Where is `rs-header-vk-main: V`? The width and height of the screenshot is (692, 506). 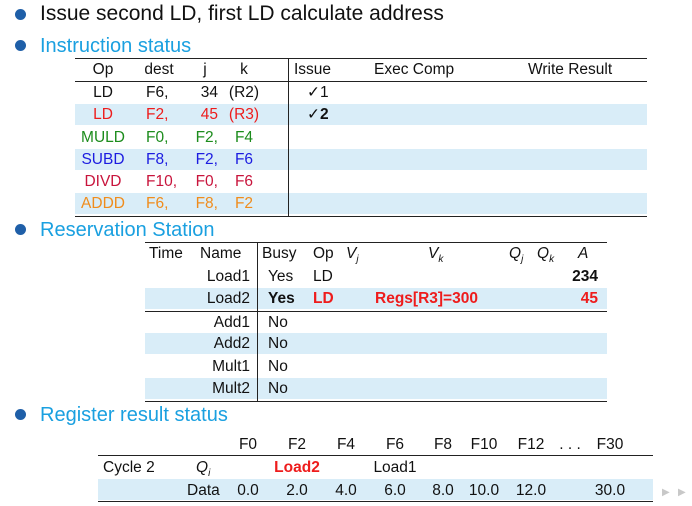 rs-header-vk-main: V is located at coordinates (433, 253).